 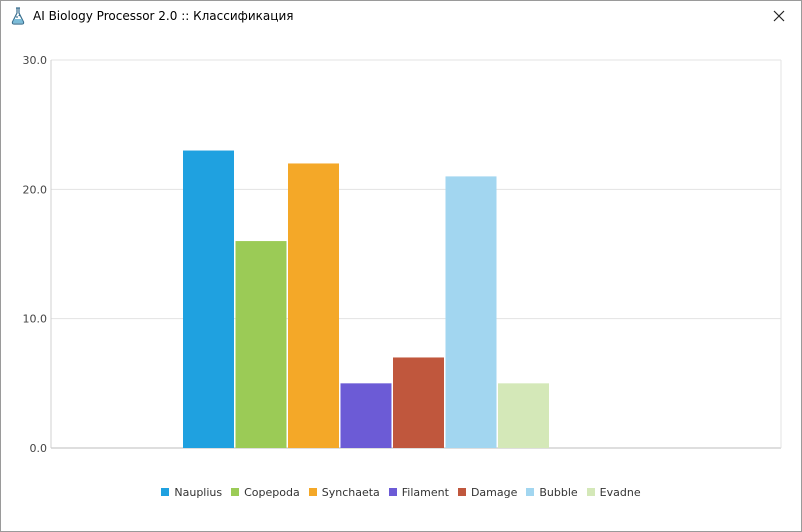 I want to click on close-icon, so click(x=779, y=16).